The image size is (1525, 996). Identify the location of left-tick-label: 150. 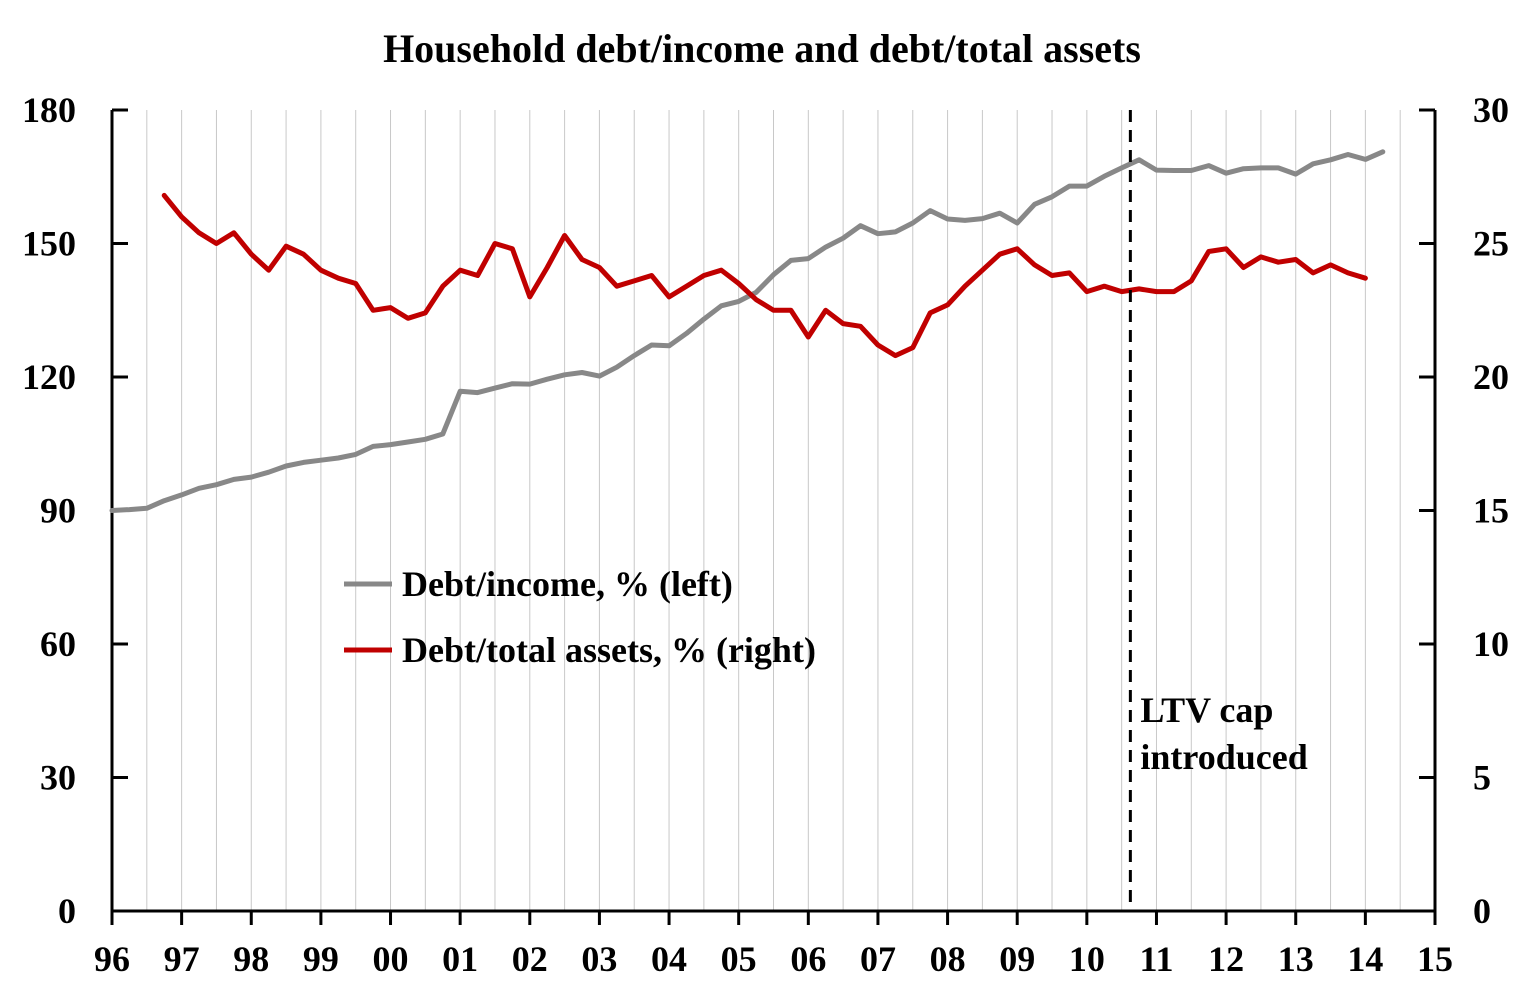
(49, 244).